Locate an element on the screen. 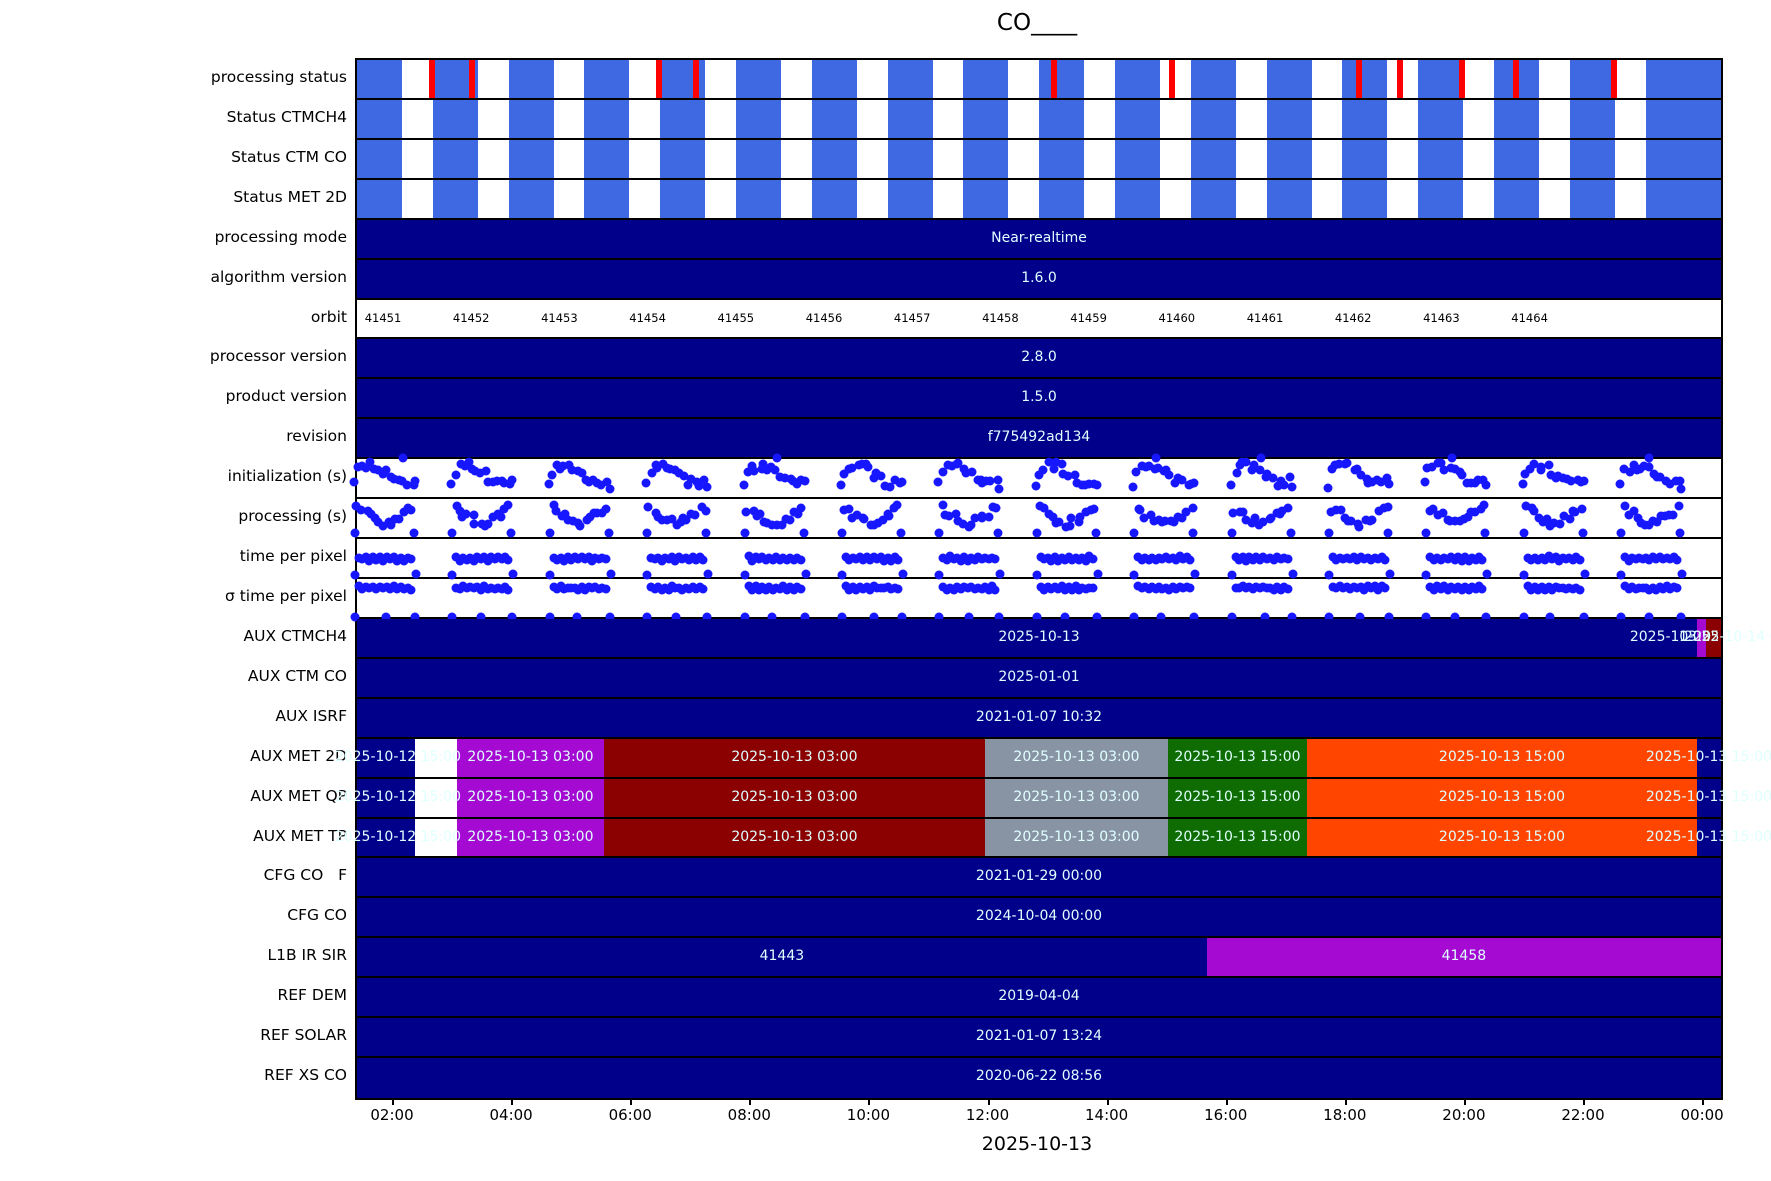 The height and width of the screenshot is (1181, 1771). bar-value: f775492ad134 is located at coordinates (1039, 437).